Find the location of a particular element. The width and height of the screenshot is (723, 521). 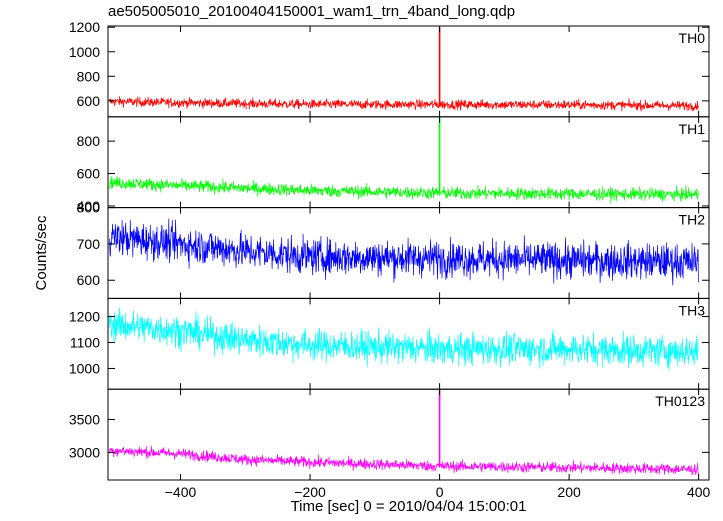

panel-label-th0123: TH0123 is located at coordinates (680, 401).